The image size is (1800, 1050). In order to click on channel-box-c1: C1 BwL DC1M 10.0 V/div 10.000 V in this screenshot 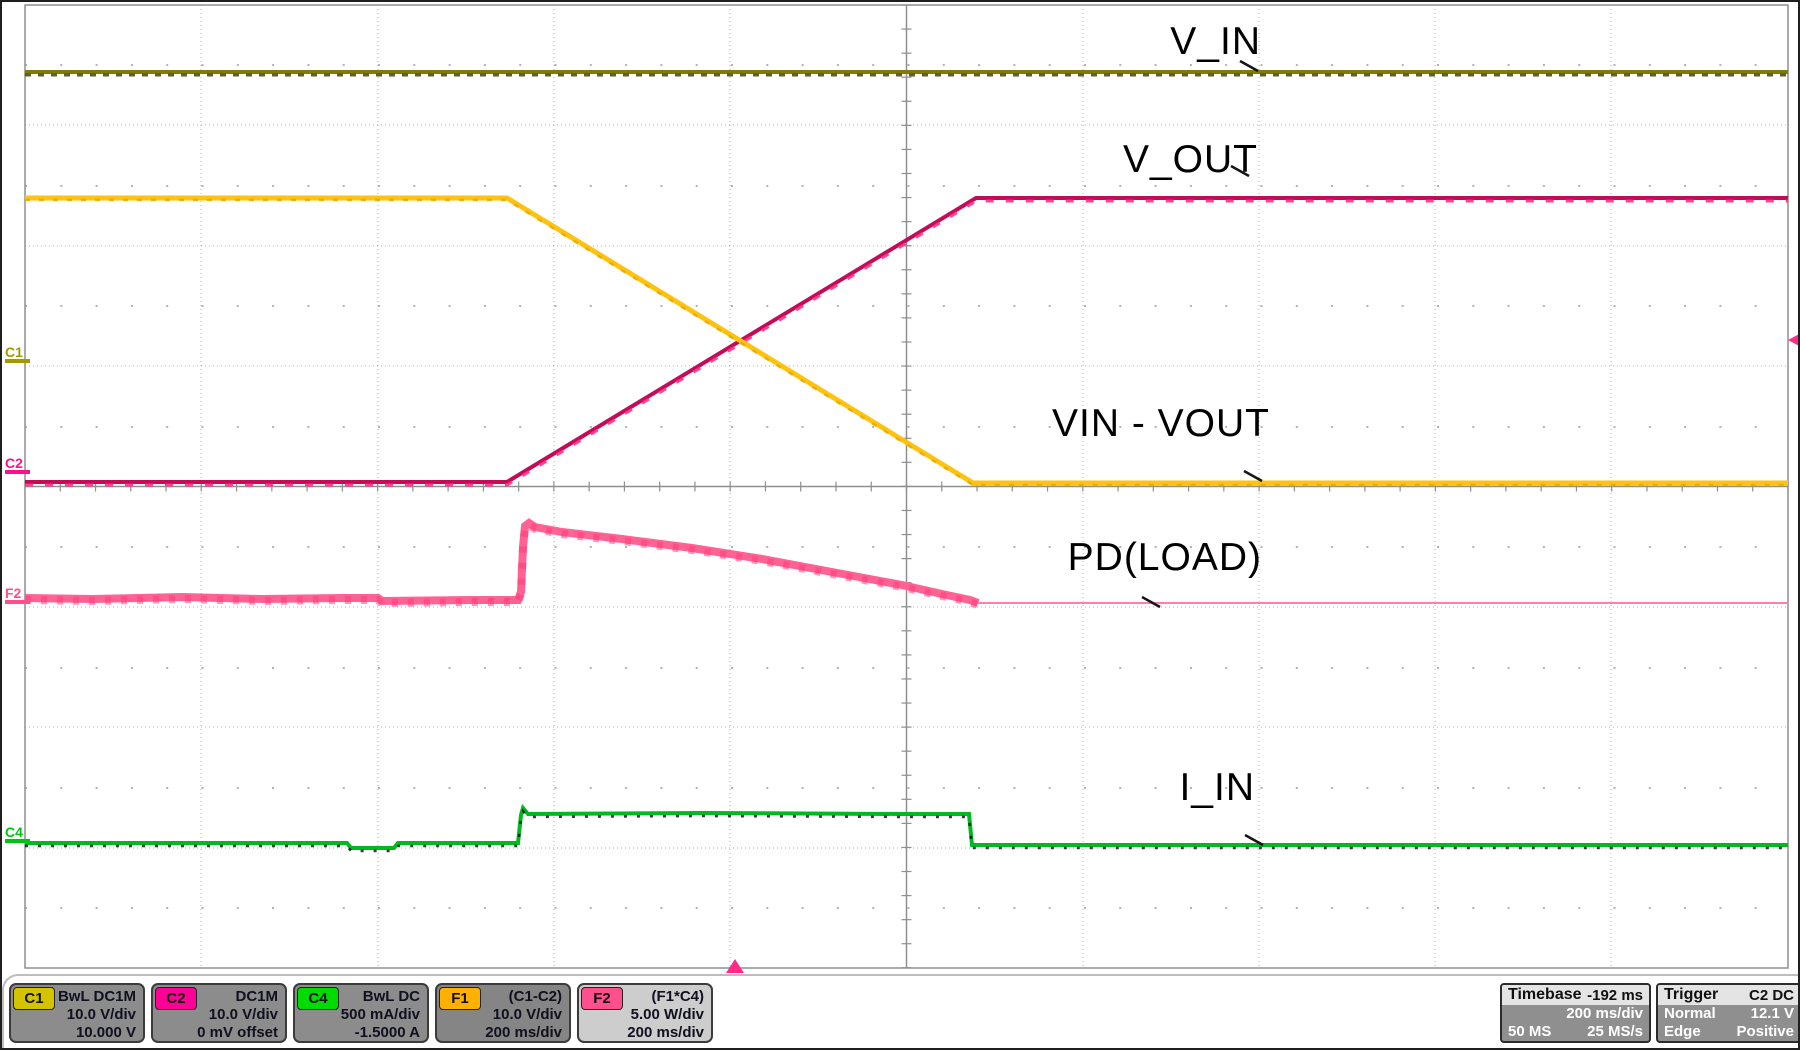, I will do `click(77, 1013)`.